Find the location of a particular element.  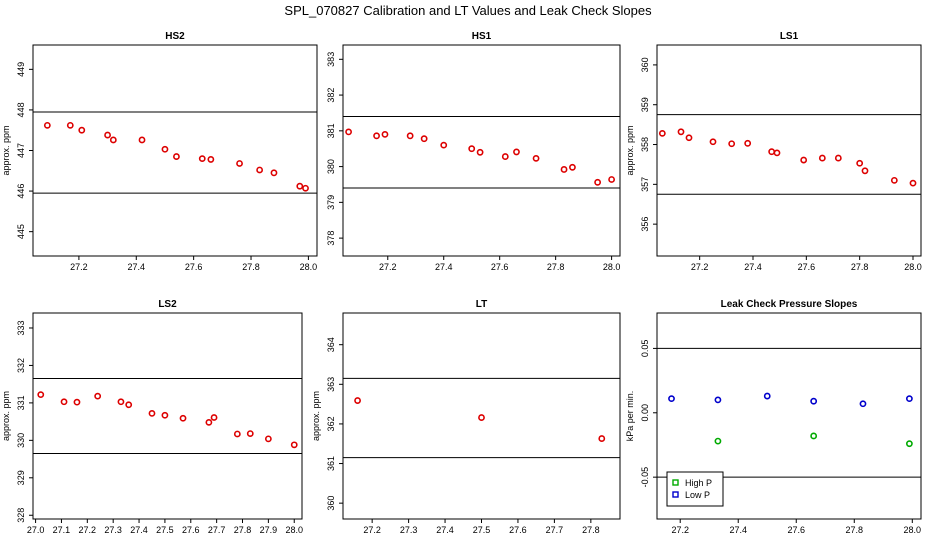

y-tick-label: 360 is located at coordinates (331, 503).